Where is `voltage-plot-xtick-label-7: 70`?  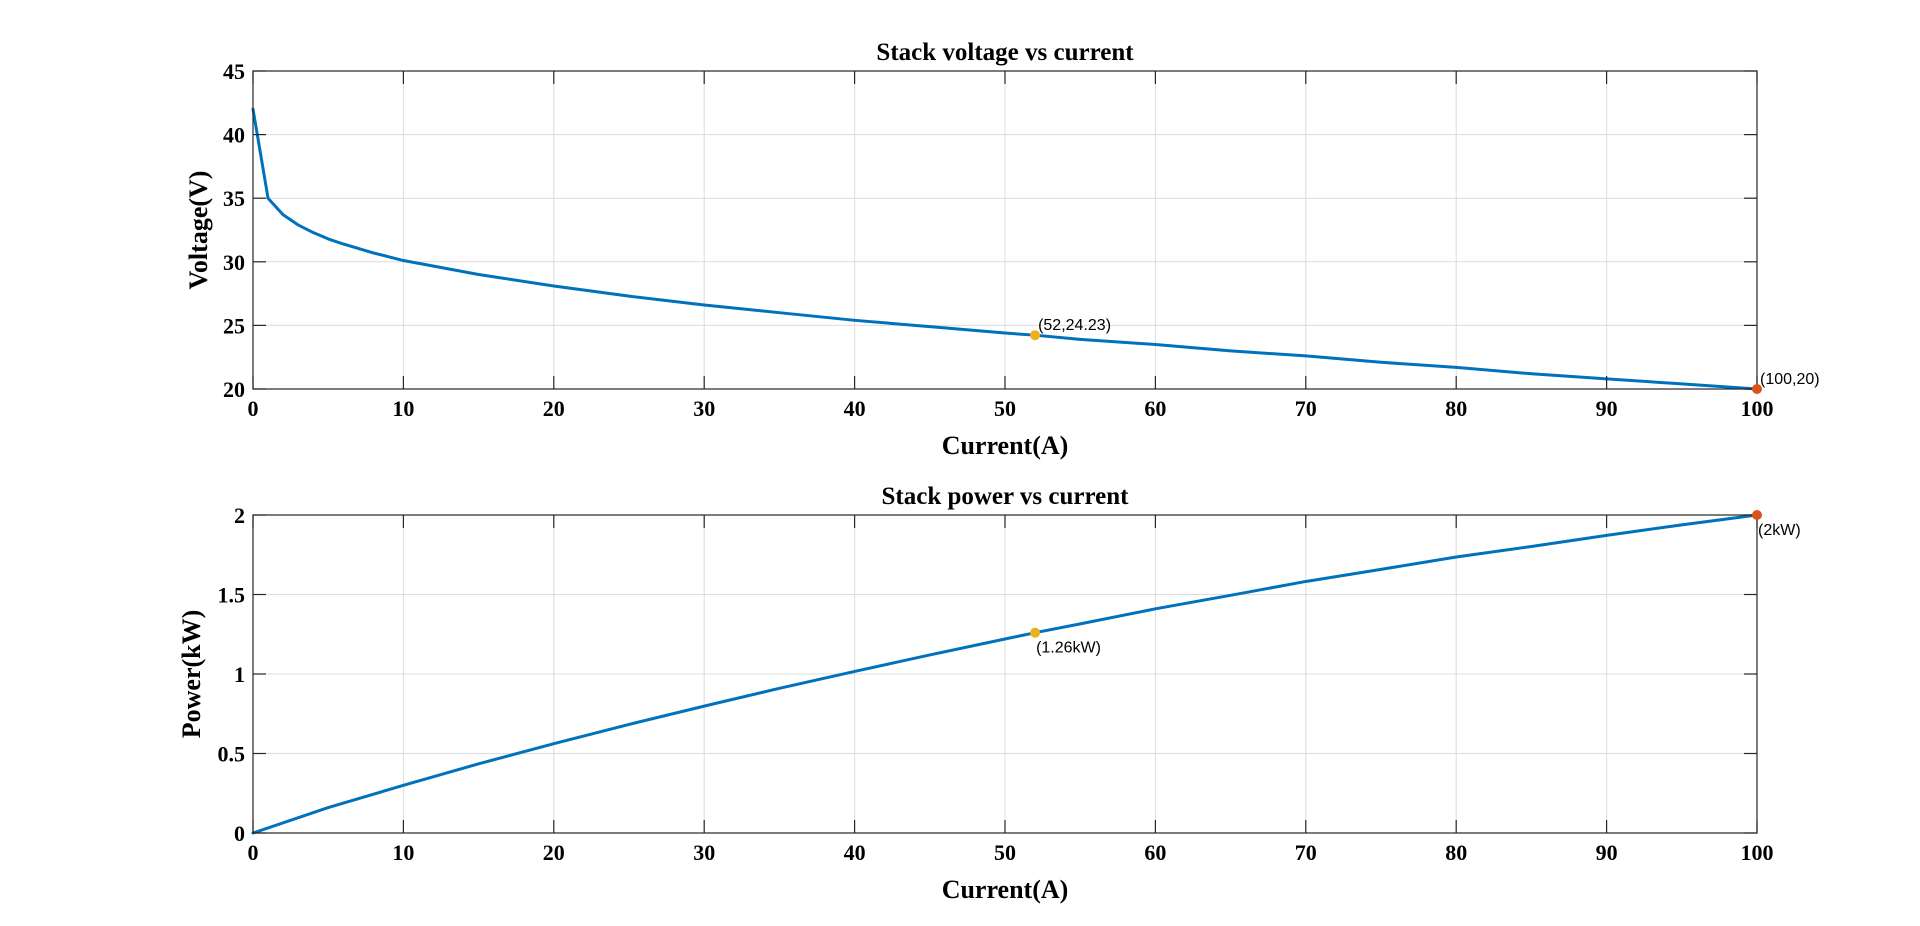 voltage-plot-xtick-label-7: 70 is located at coordinates (1306, 408).